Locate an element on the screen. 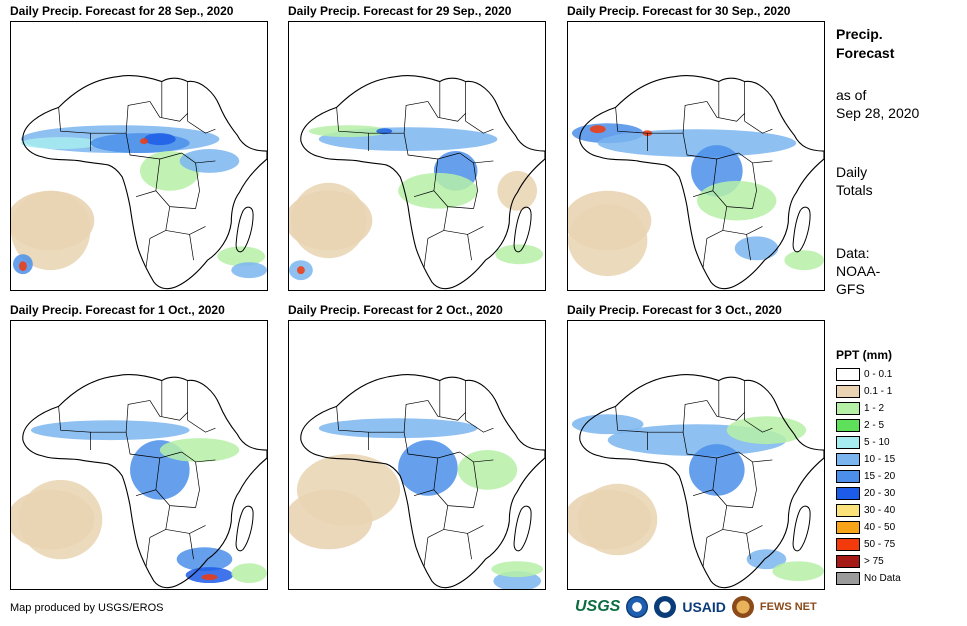 This screenshot has height=626, width=967. as-of-label: as of is located at coordinates (851, 95).